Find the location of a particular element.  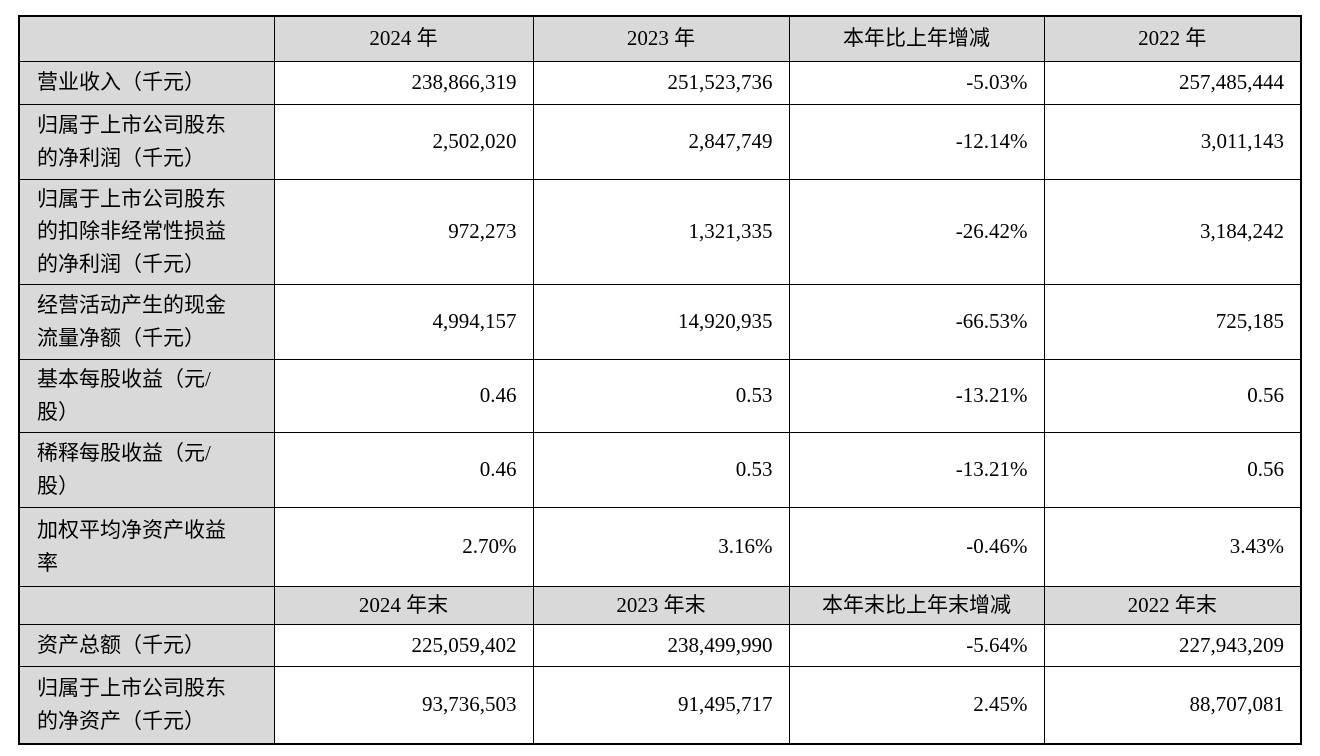

value-2023: 3.16% is located at coordinates (661, 546).